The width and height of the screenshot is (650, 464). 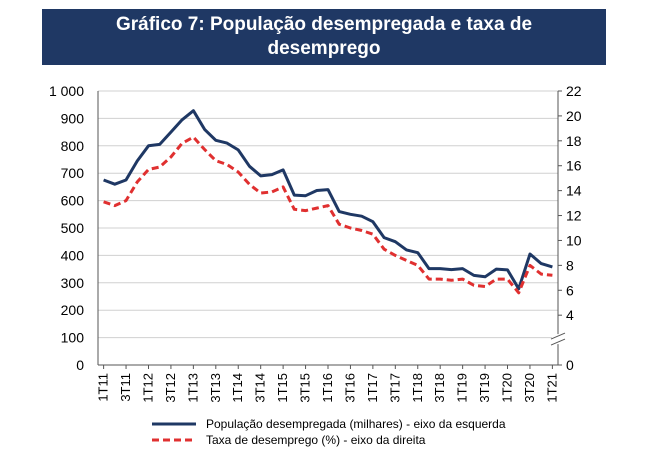 What do you see at coordinates (192, 388) in the screenshot?
I see `x-tick-label: 1T13` at bounding box center [192, 388].